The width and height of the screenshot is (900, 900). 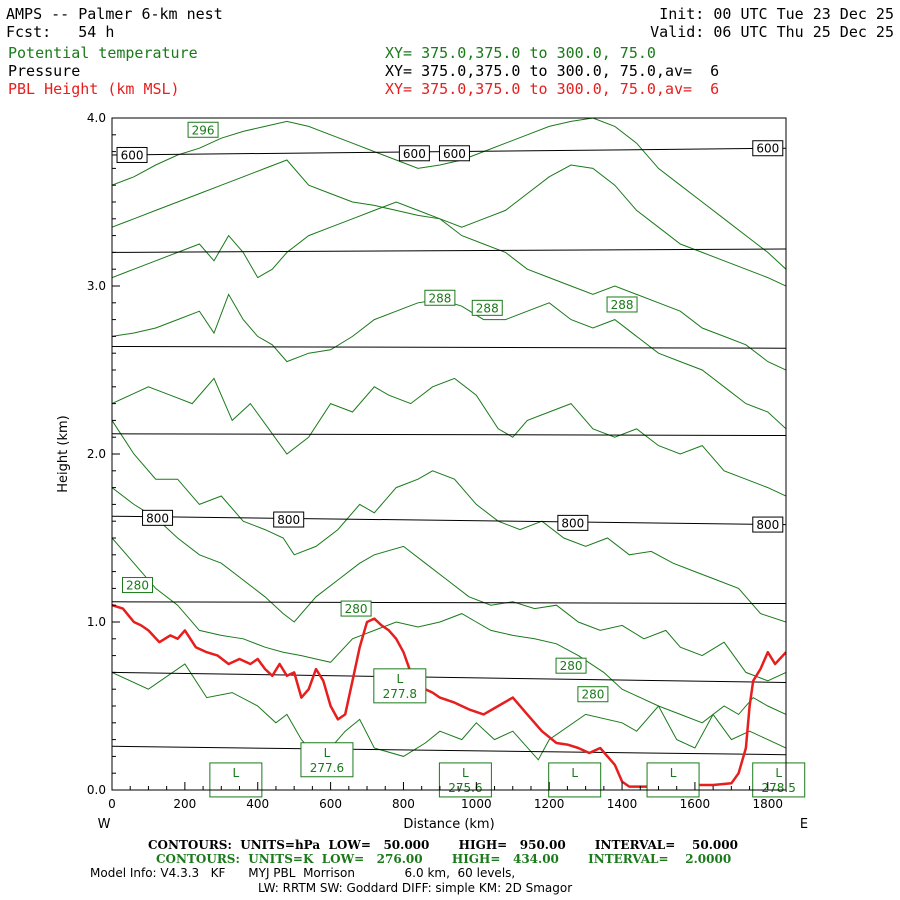 I want to click on theta-label-6-box, so click(x=571, y=665).